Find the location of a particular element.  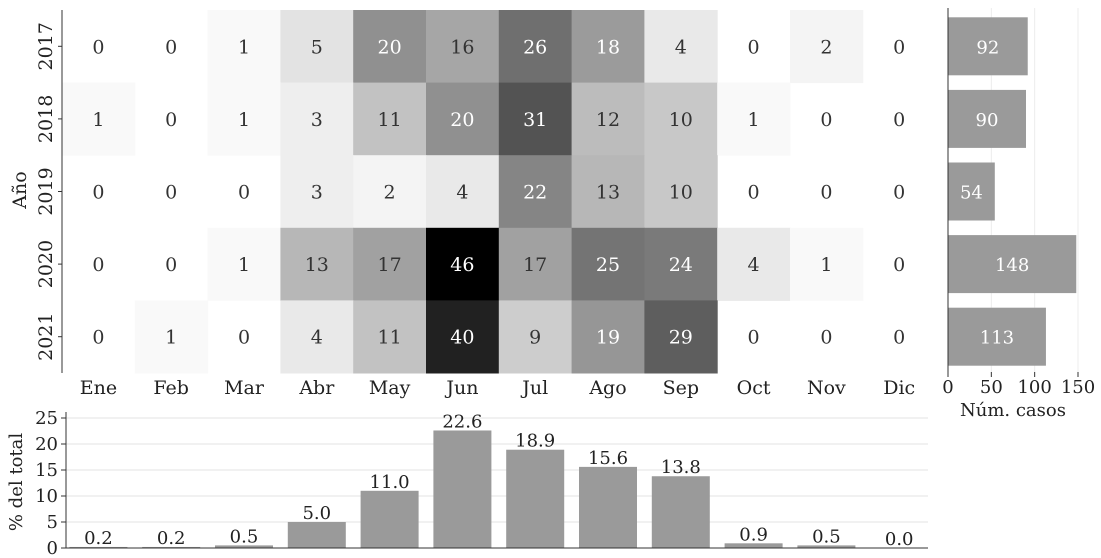

heatmap-cell-label: 18 is located at coordinates (608, 47).